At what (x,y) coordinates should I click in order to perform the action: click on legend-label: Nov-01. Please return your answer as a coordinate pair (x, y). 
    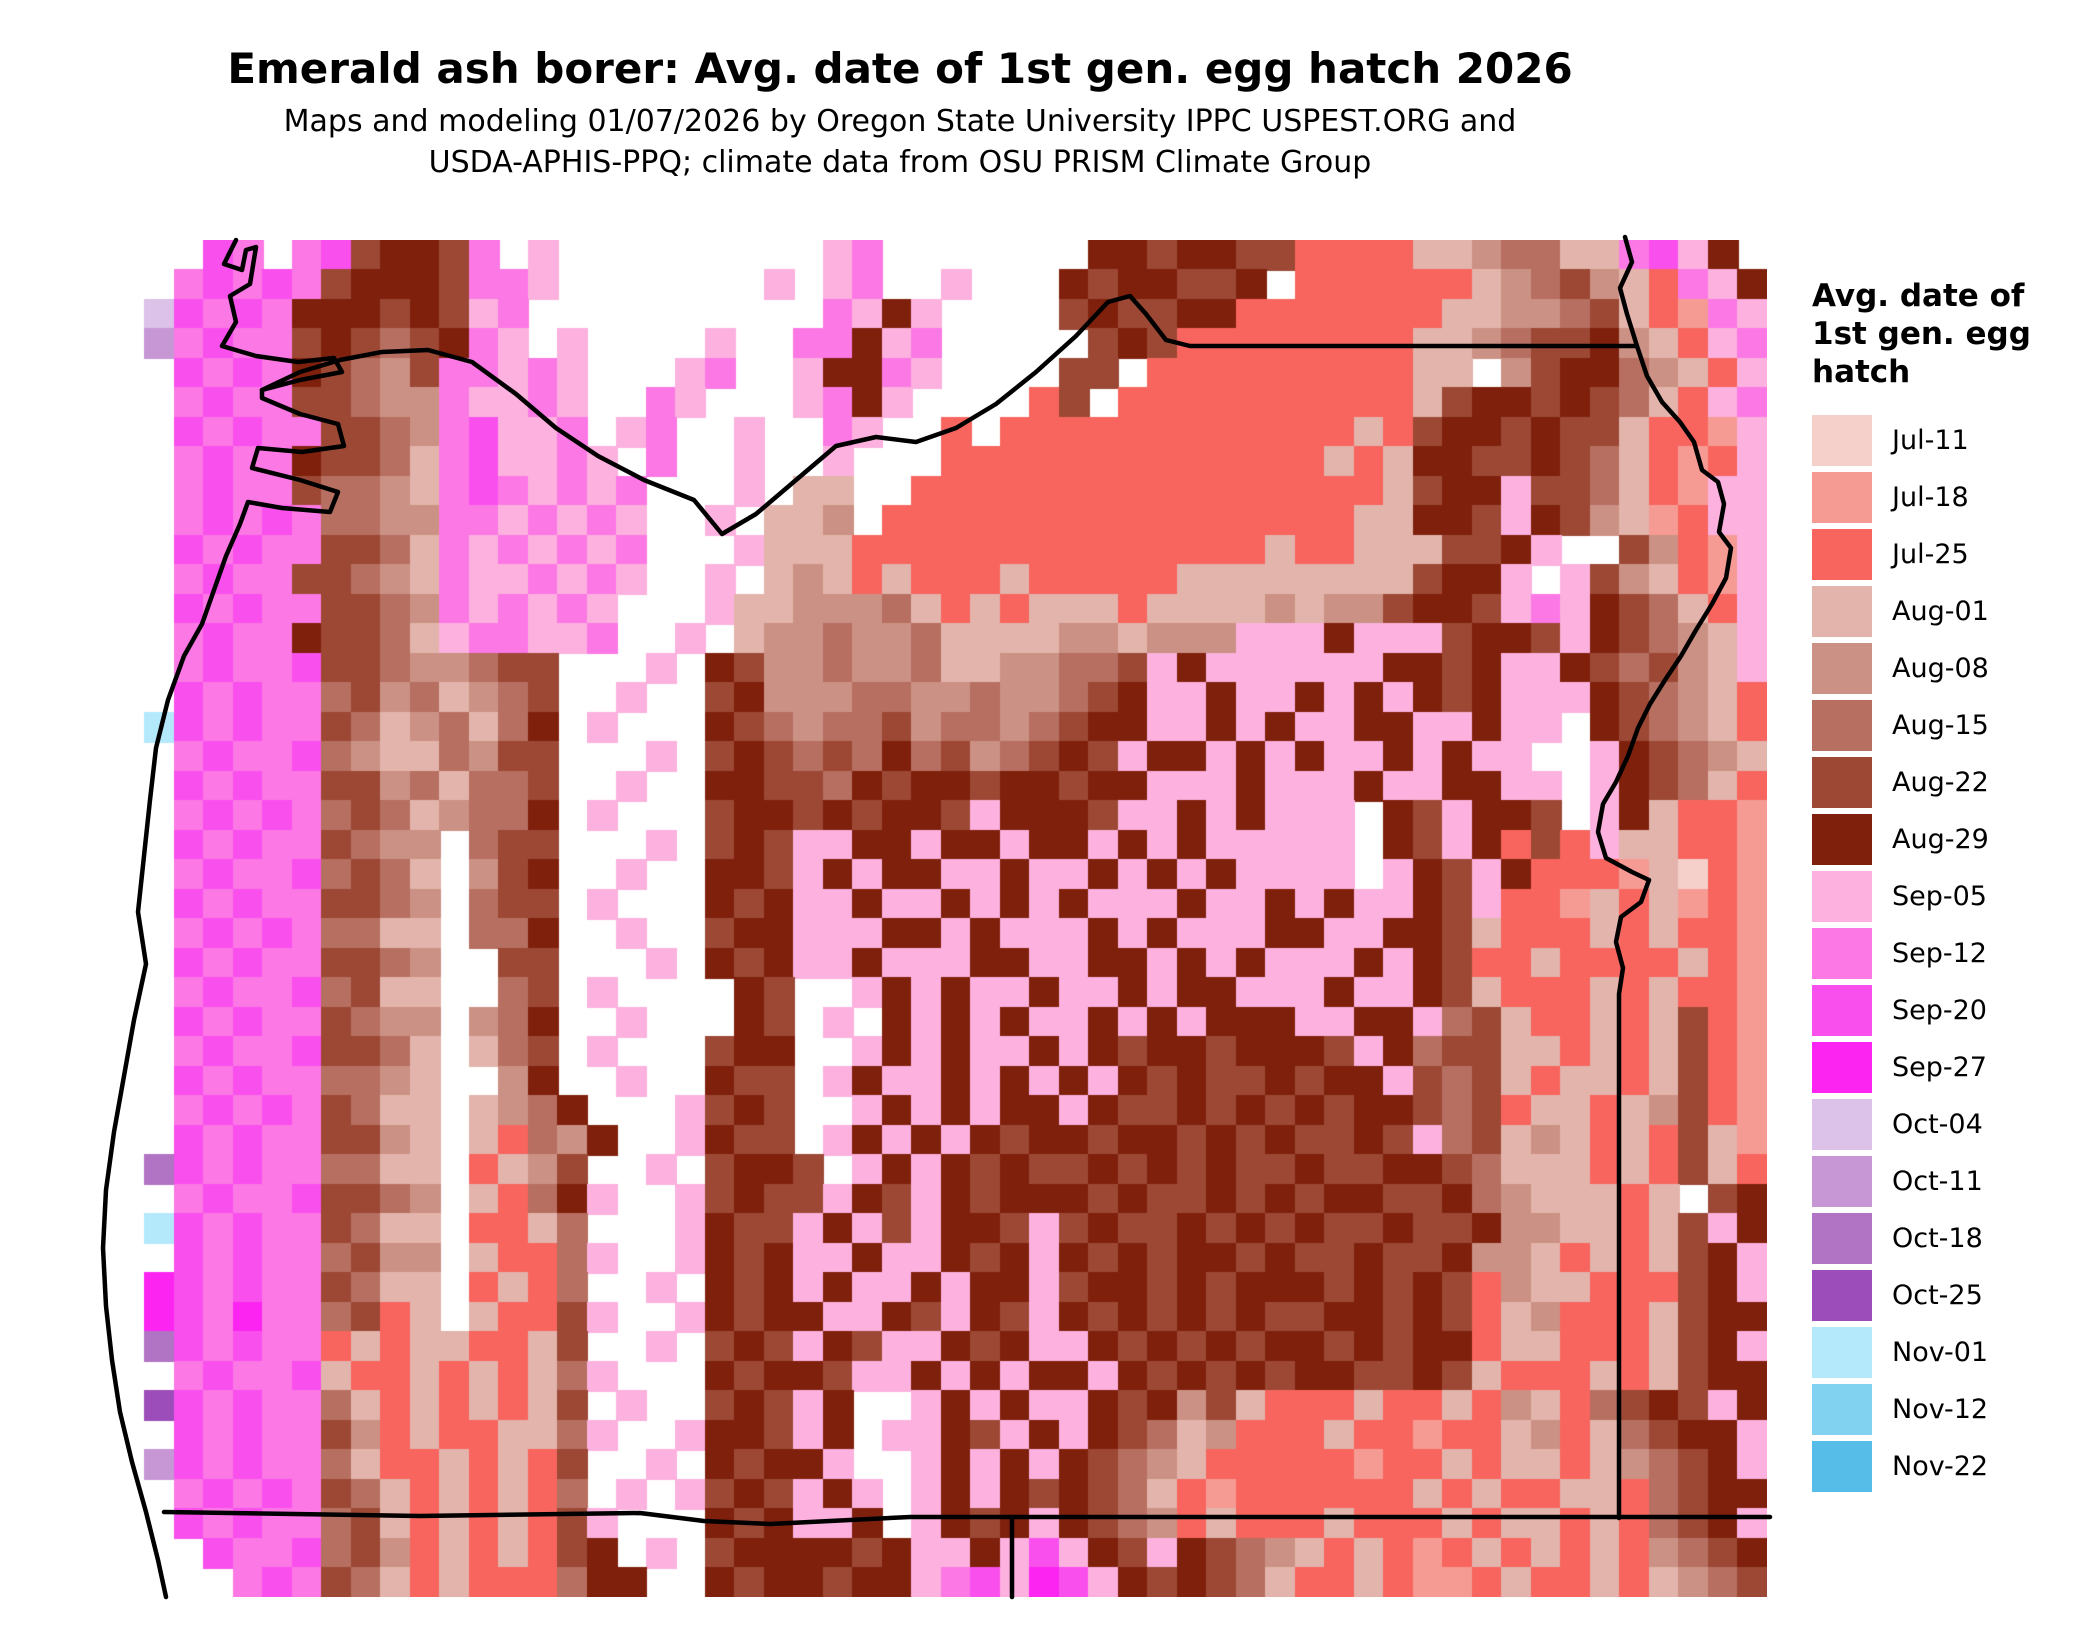
    Looking at the image, I should click on (1940, 1353).